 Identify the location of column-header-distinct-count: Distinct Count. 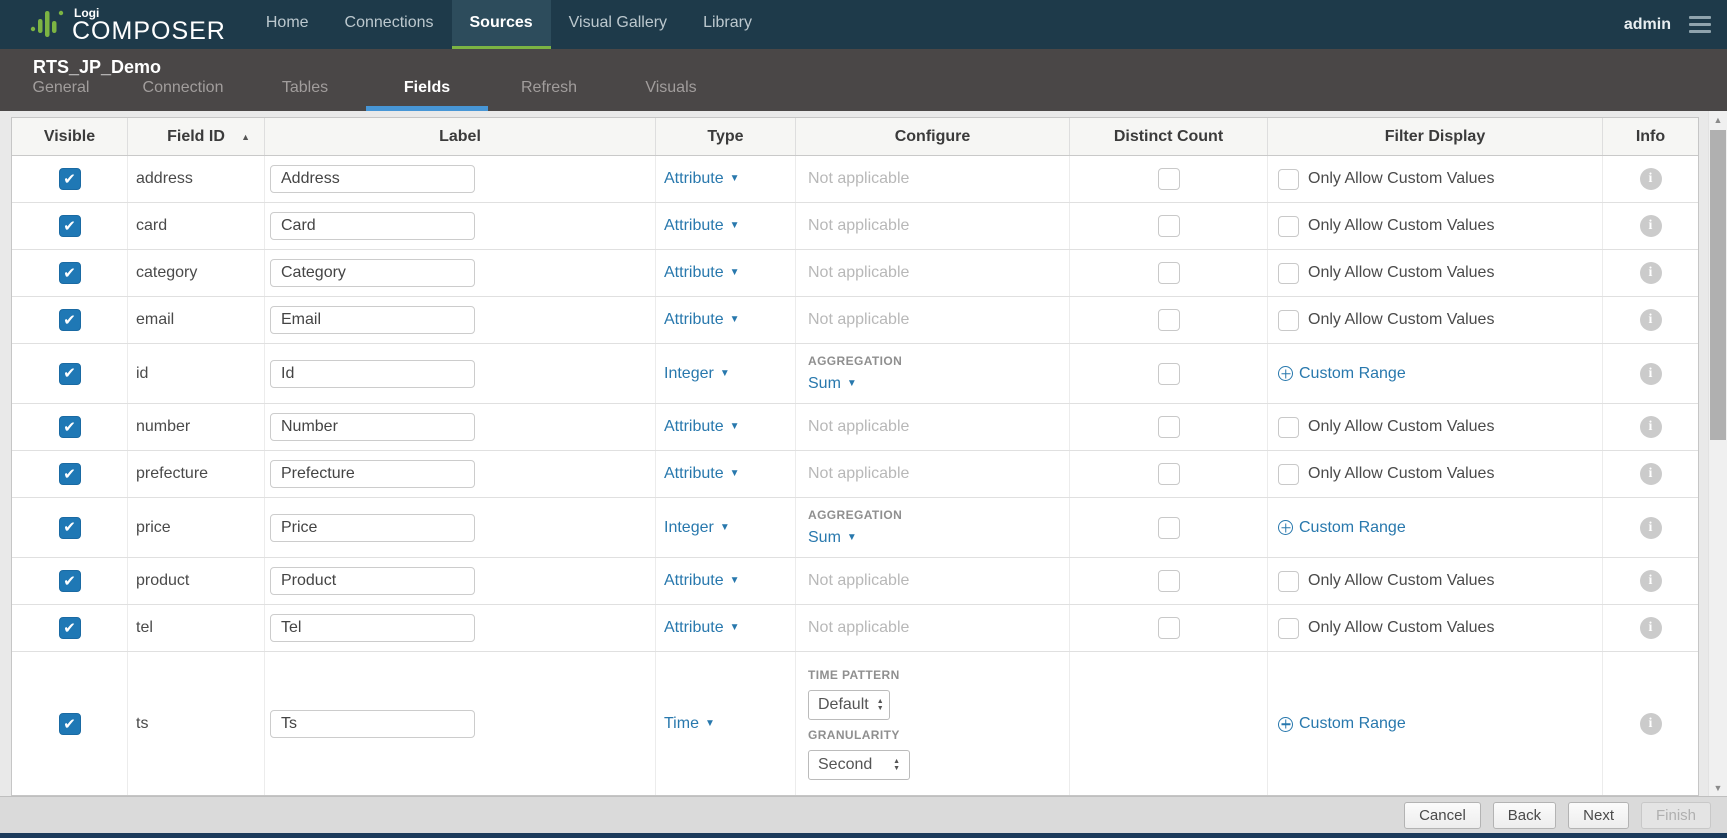
(1169, 136).